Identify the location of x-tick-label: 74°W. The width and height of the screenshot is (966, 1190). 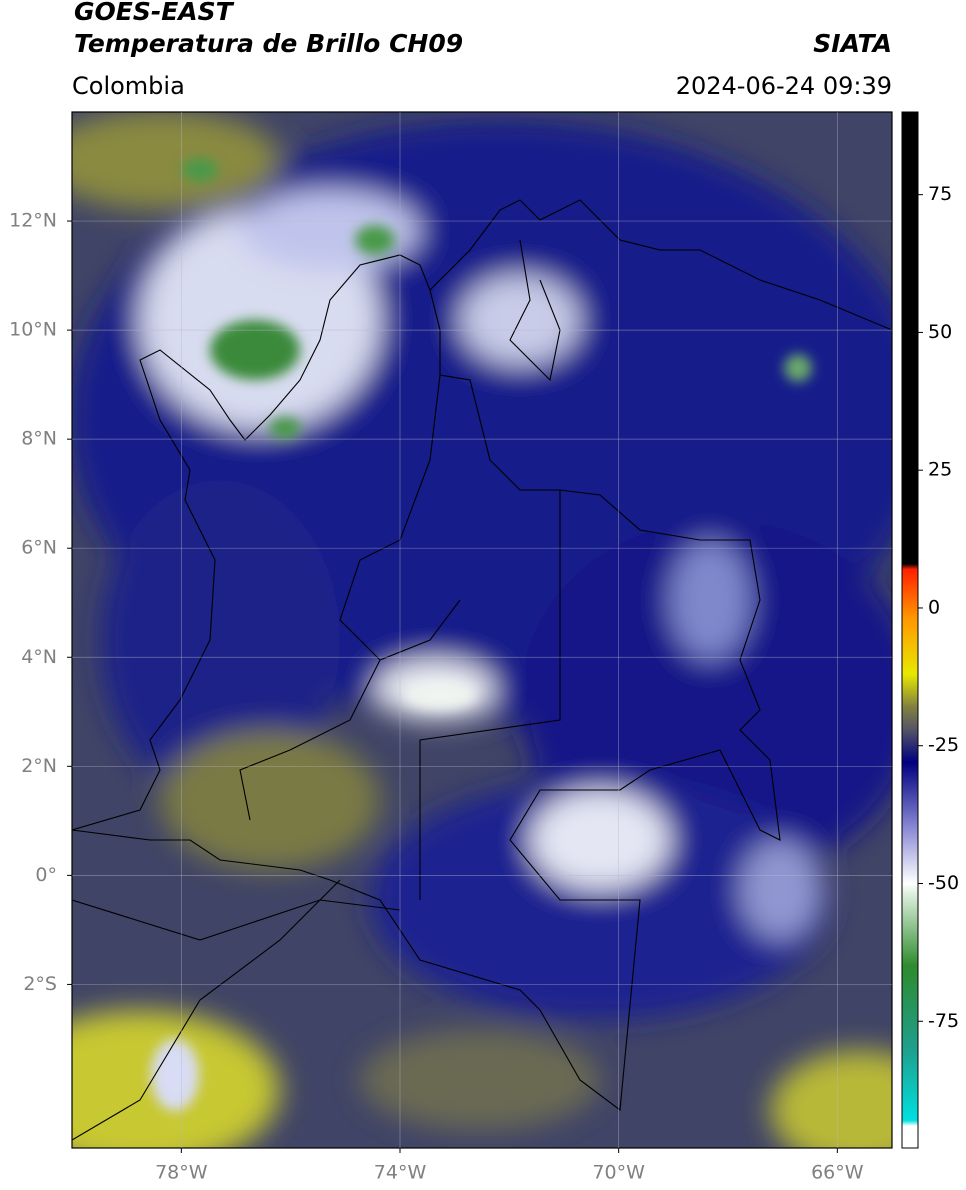
(400, 1173).